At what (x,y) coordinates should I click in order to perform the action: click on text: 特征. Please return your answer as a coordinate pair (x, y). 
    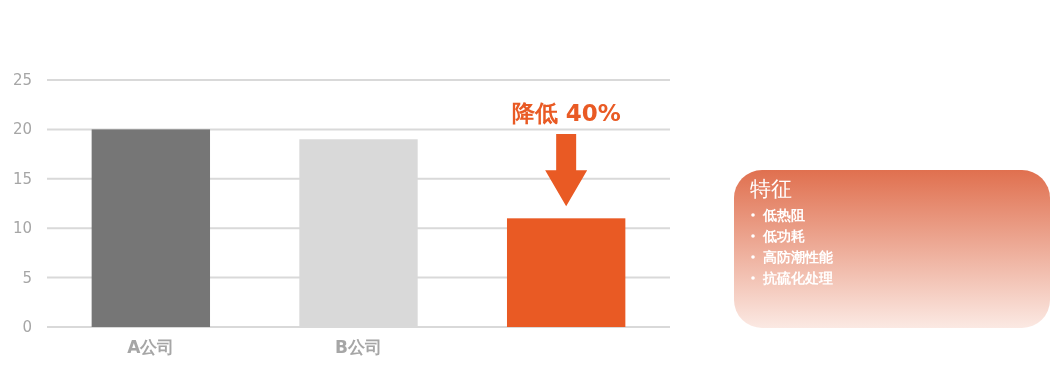
    Looking at the image, I should click on (771, 189).